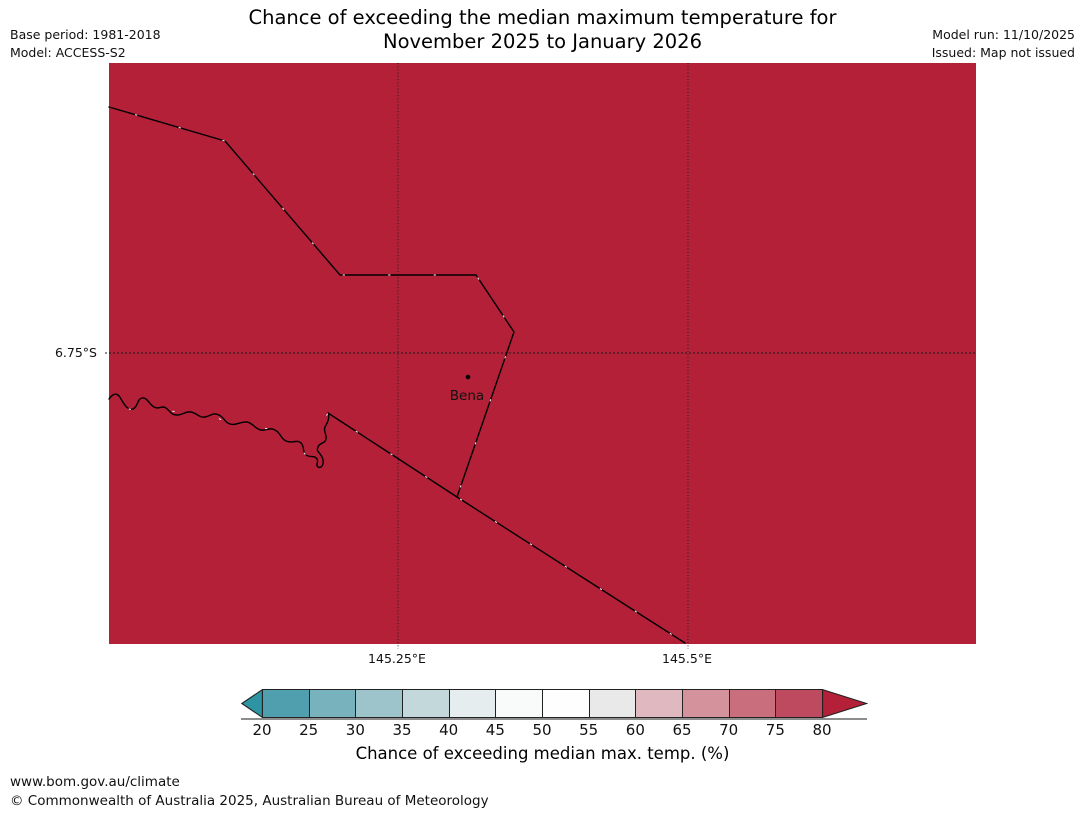 The width and height of the screenshot is (1085, 816). Describe the element at coordinates (729, 730) in the screenshot. I see `colorbar-tick-label: 70` at that location.